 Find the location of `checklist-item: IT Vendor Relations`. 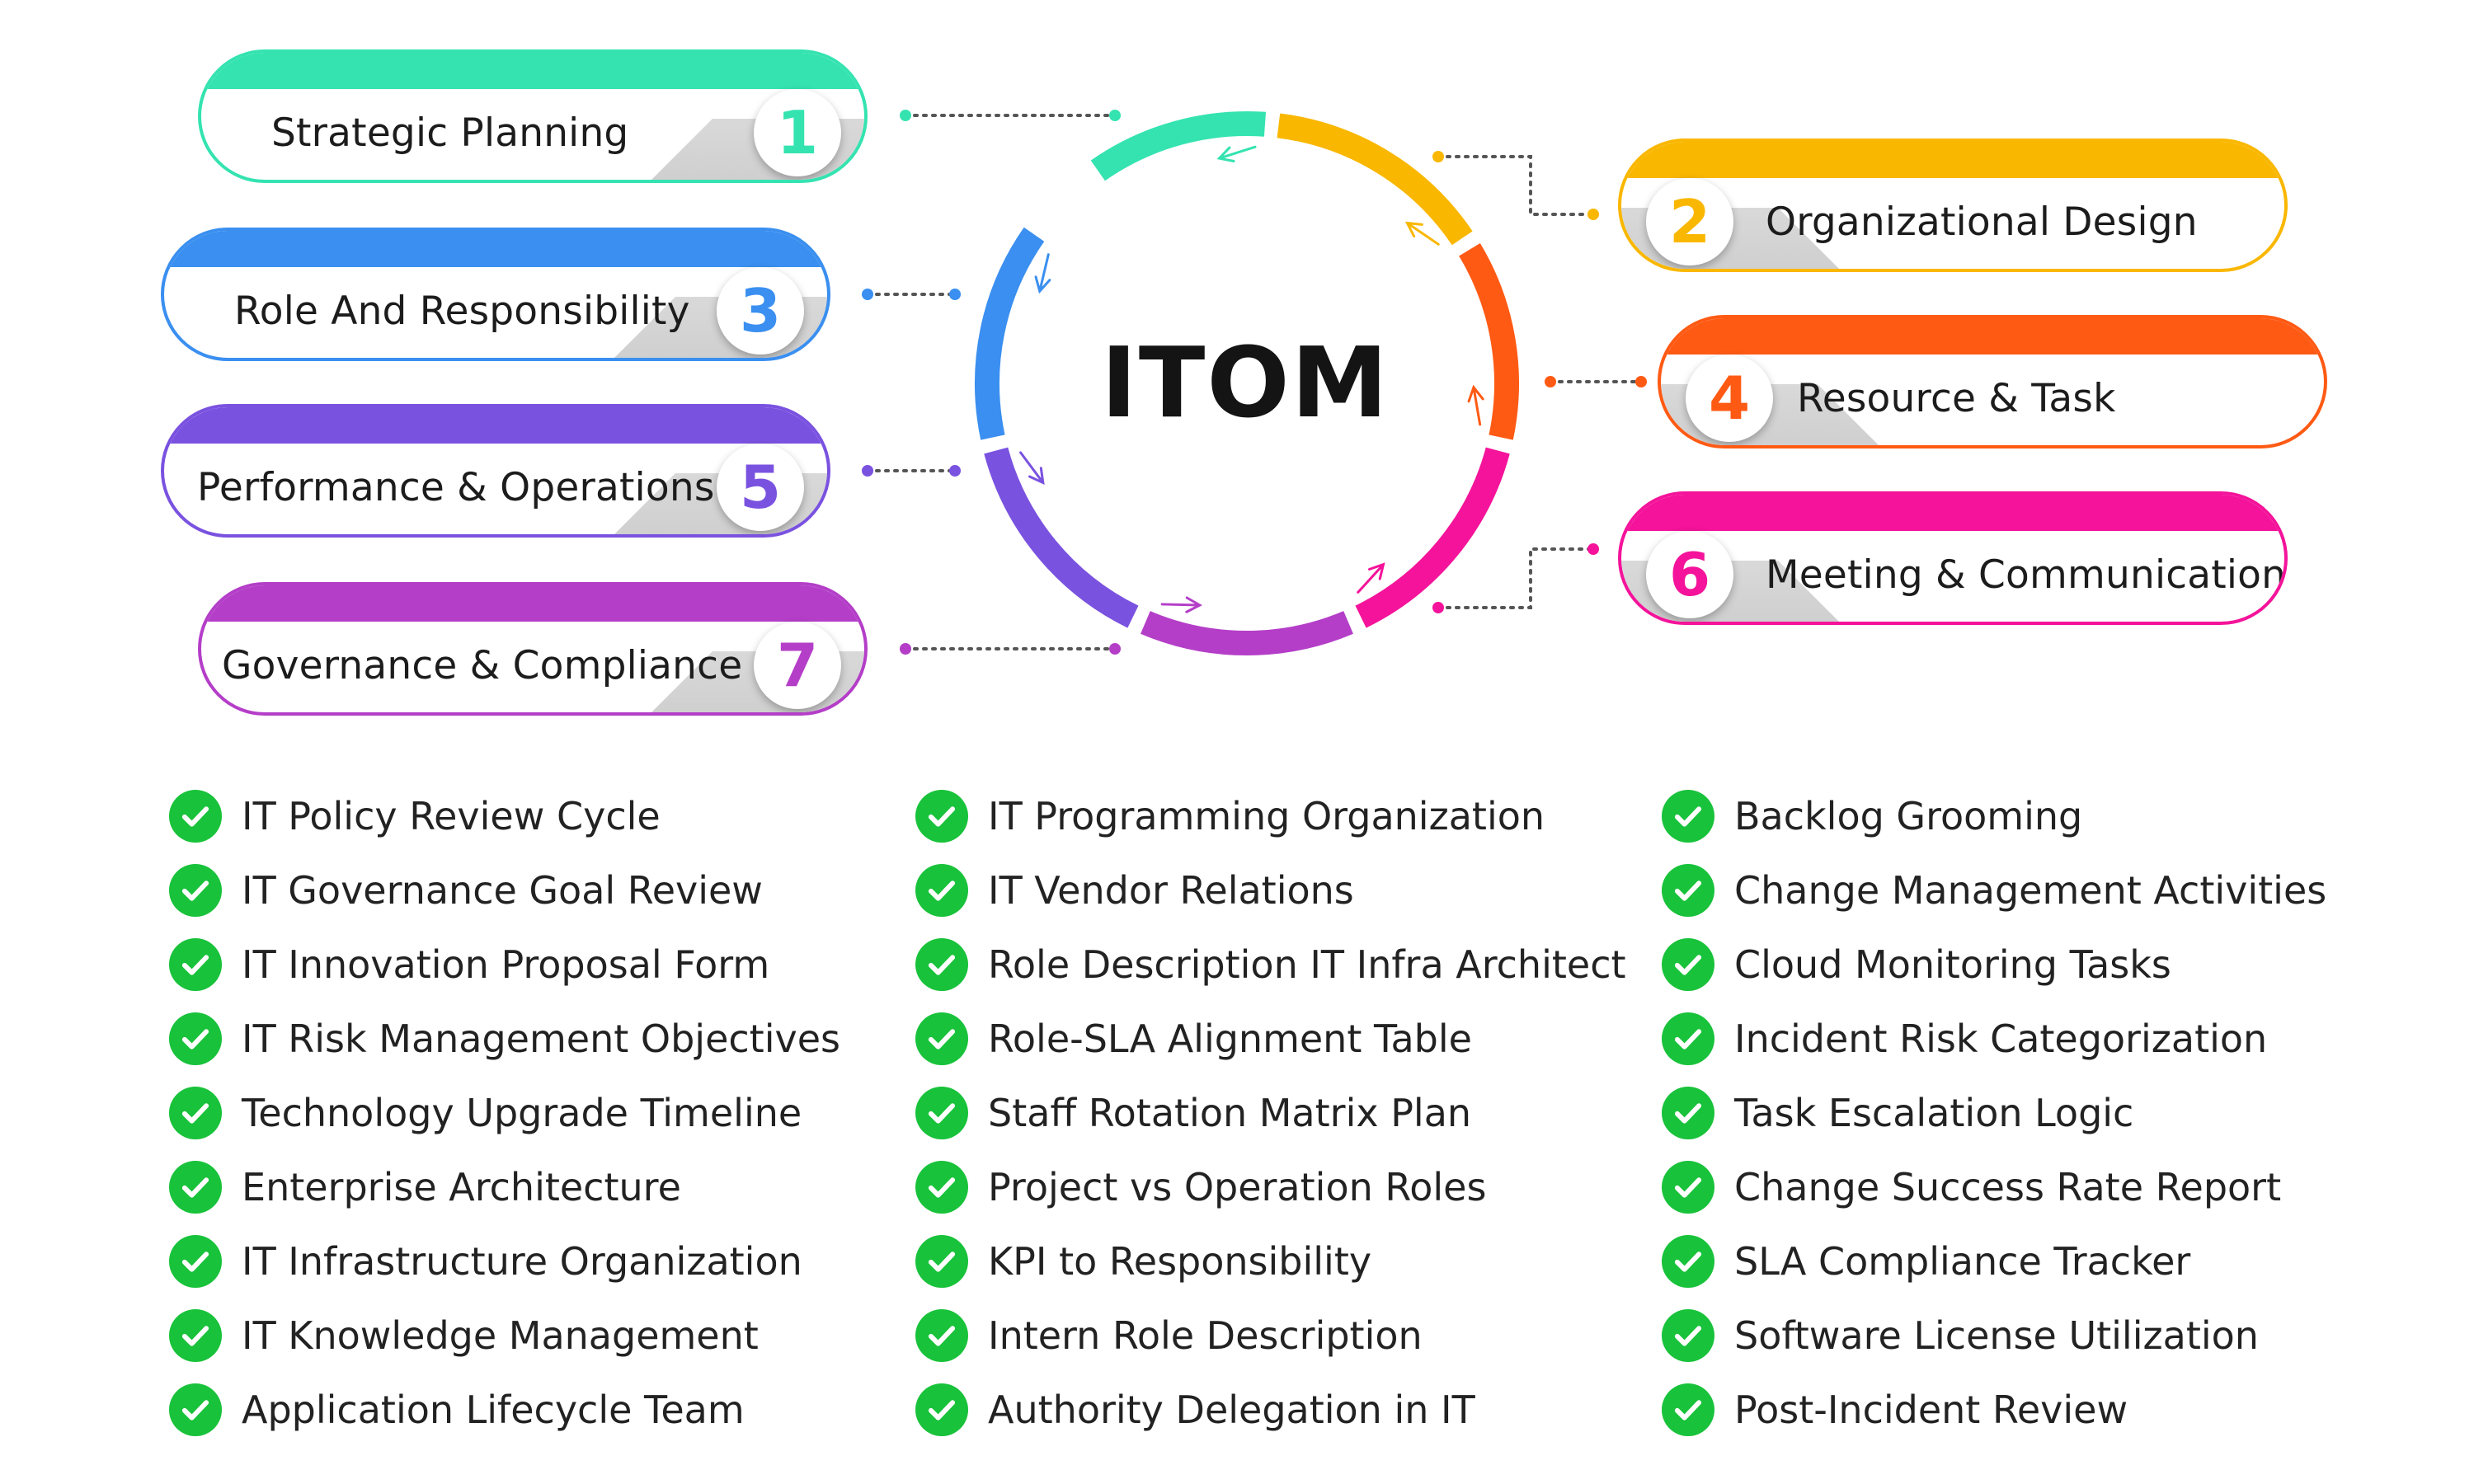

checklist-item: IT Vendor Relations is located at coordinates (1270, 891).